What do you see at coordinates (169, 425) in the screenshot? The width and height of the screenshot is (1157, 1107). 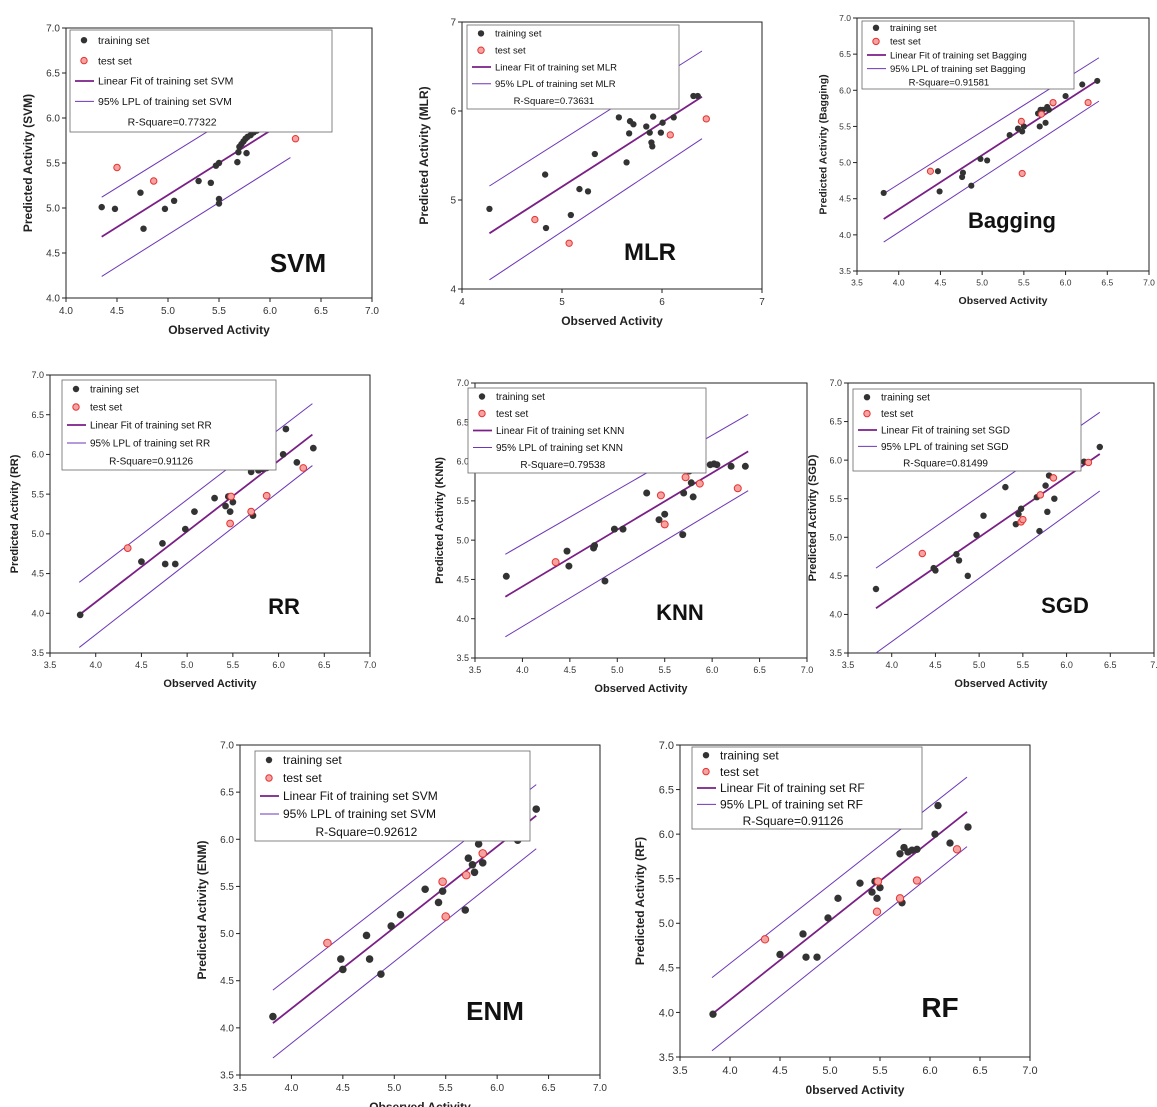 I see `rr-legend-box` at bounding box center [169, 425].